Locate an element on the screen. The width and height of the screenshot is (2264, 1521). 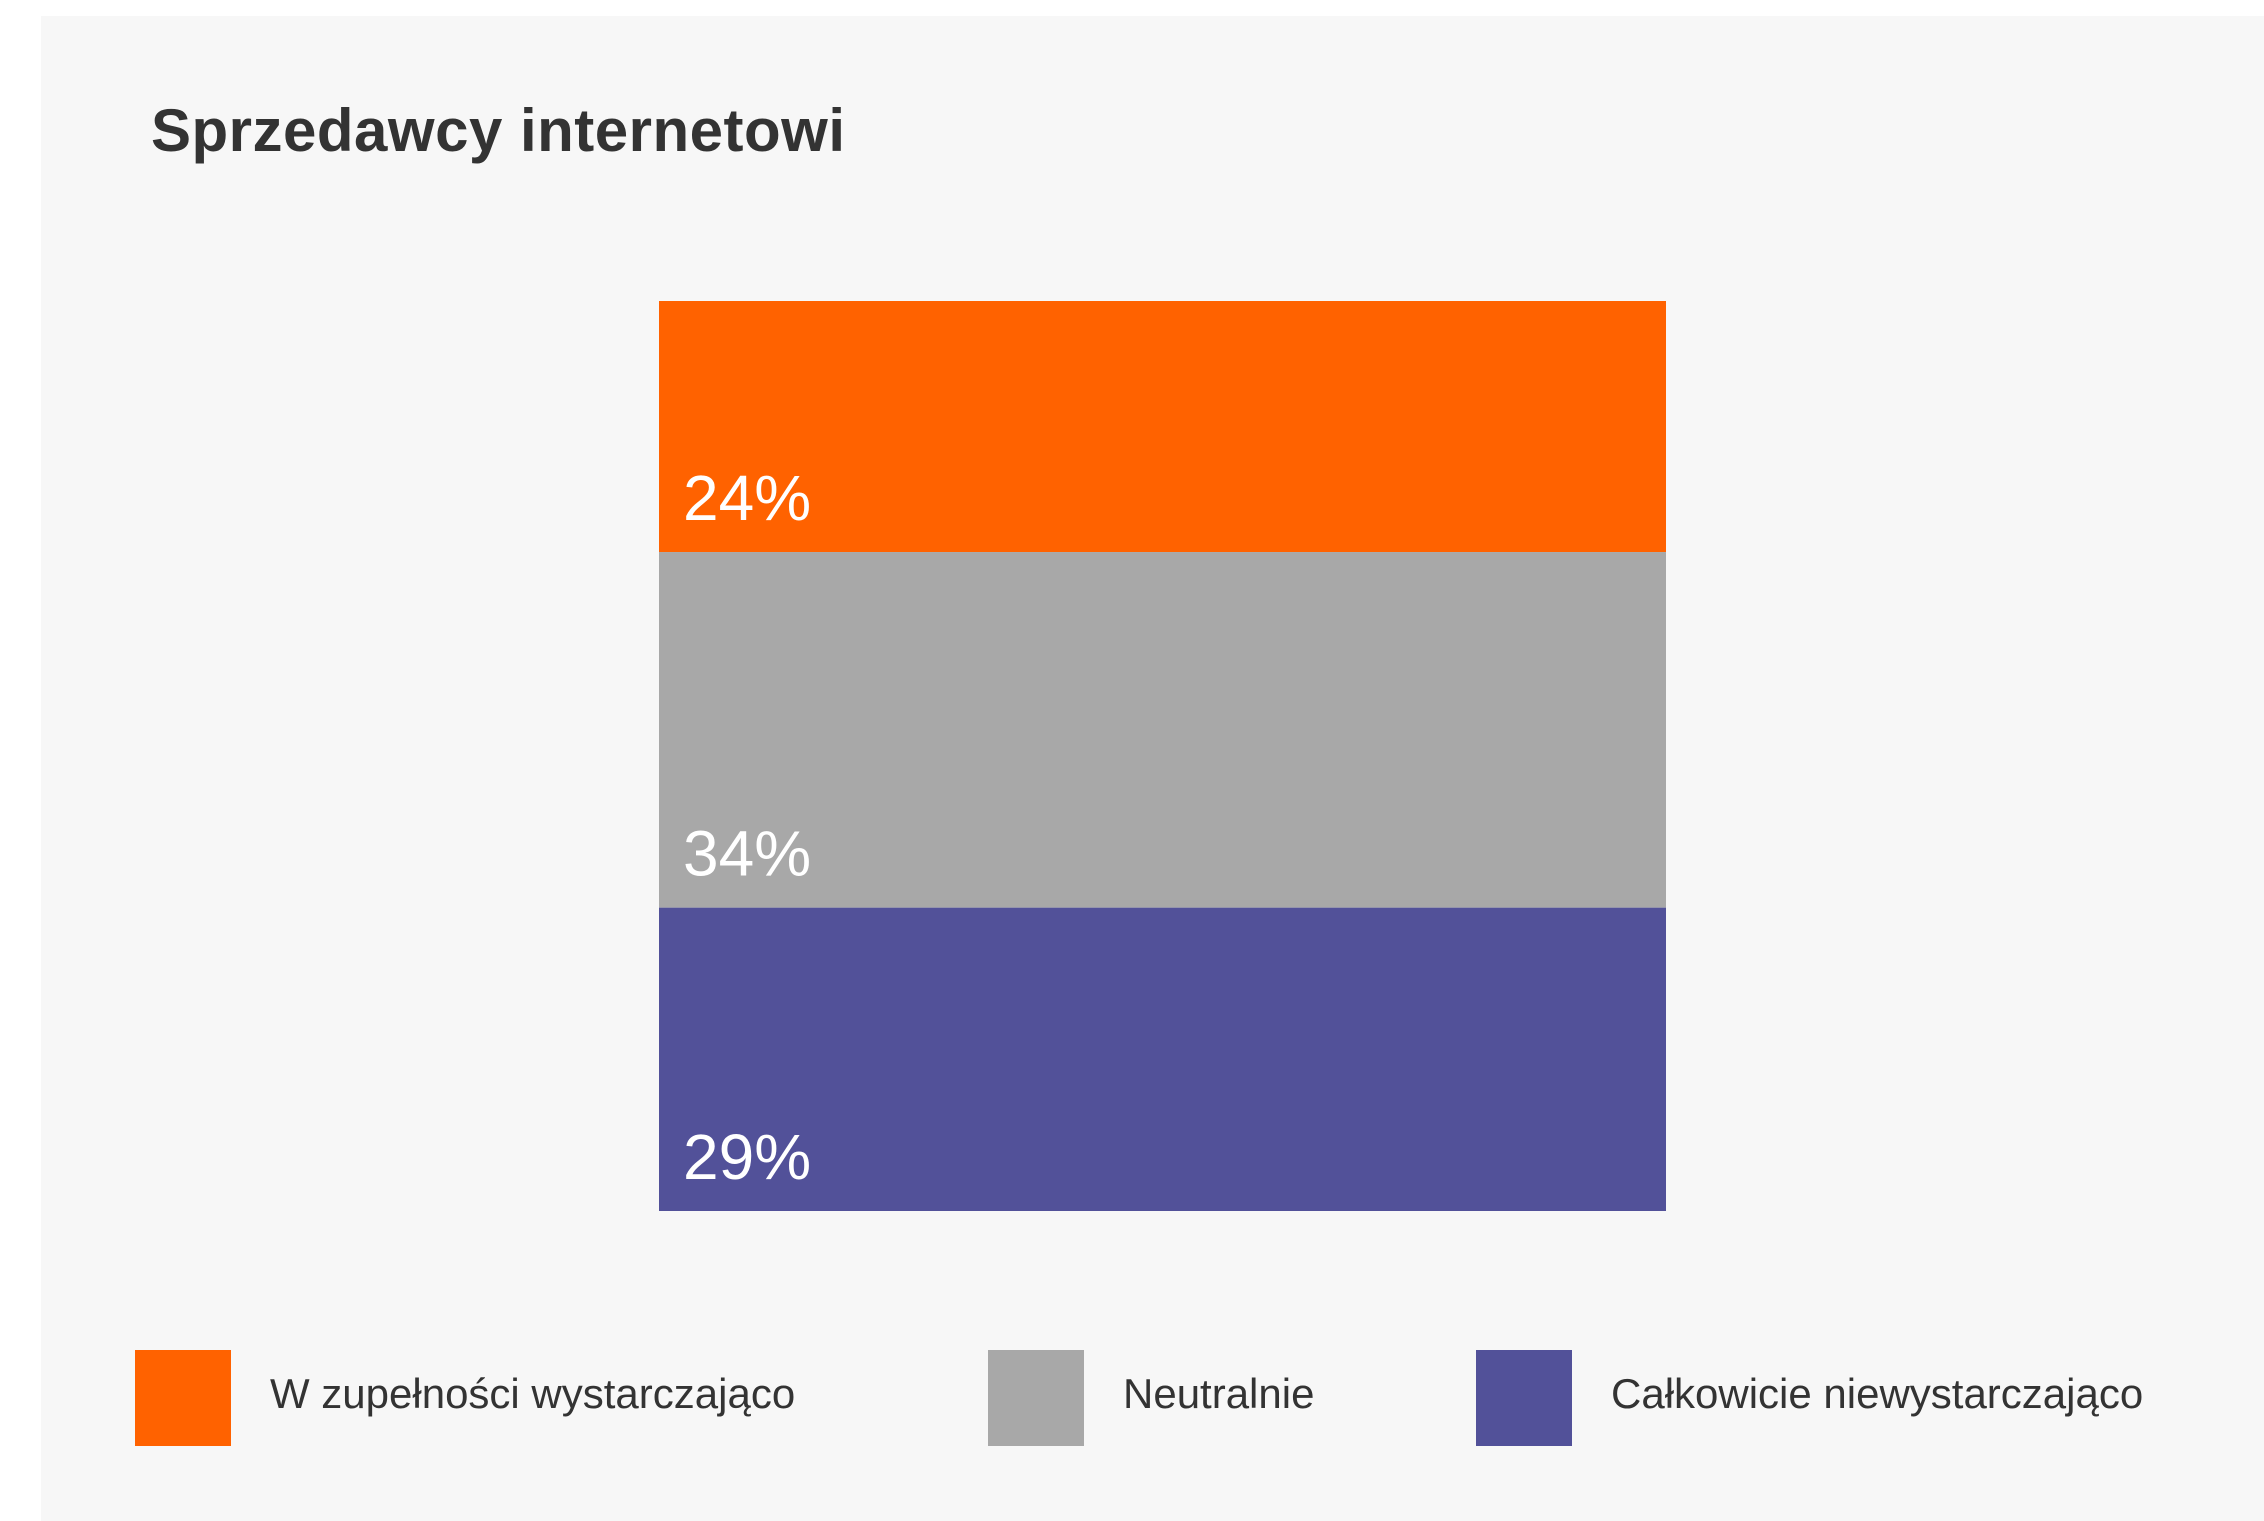
legend-label-series-2: Całkowicie niewystarczająco is located at coordinates (1877, 1393).